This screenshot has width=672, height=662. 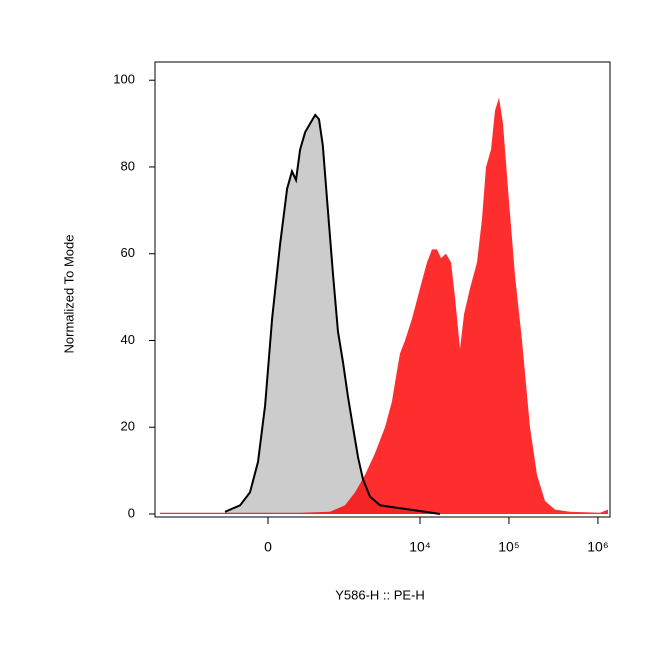 I want to click on x-tick-label: 10⁶, so click(x=597, y=547).